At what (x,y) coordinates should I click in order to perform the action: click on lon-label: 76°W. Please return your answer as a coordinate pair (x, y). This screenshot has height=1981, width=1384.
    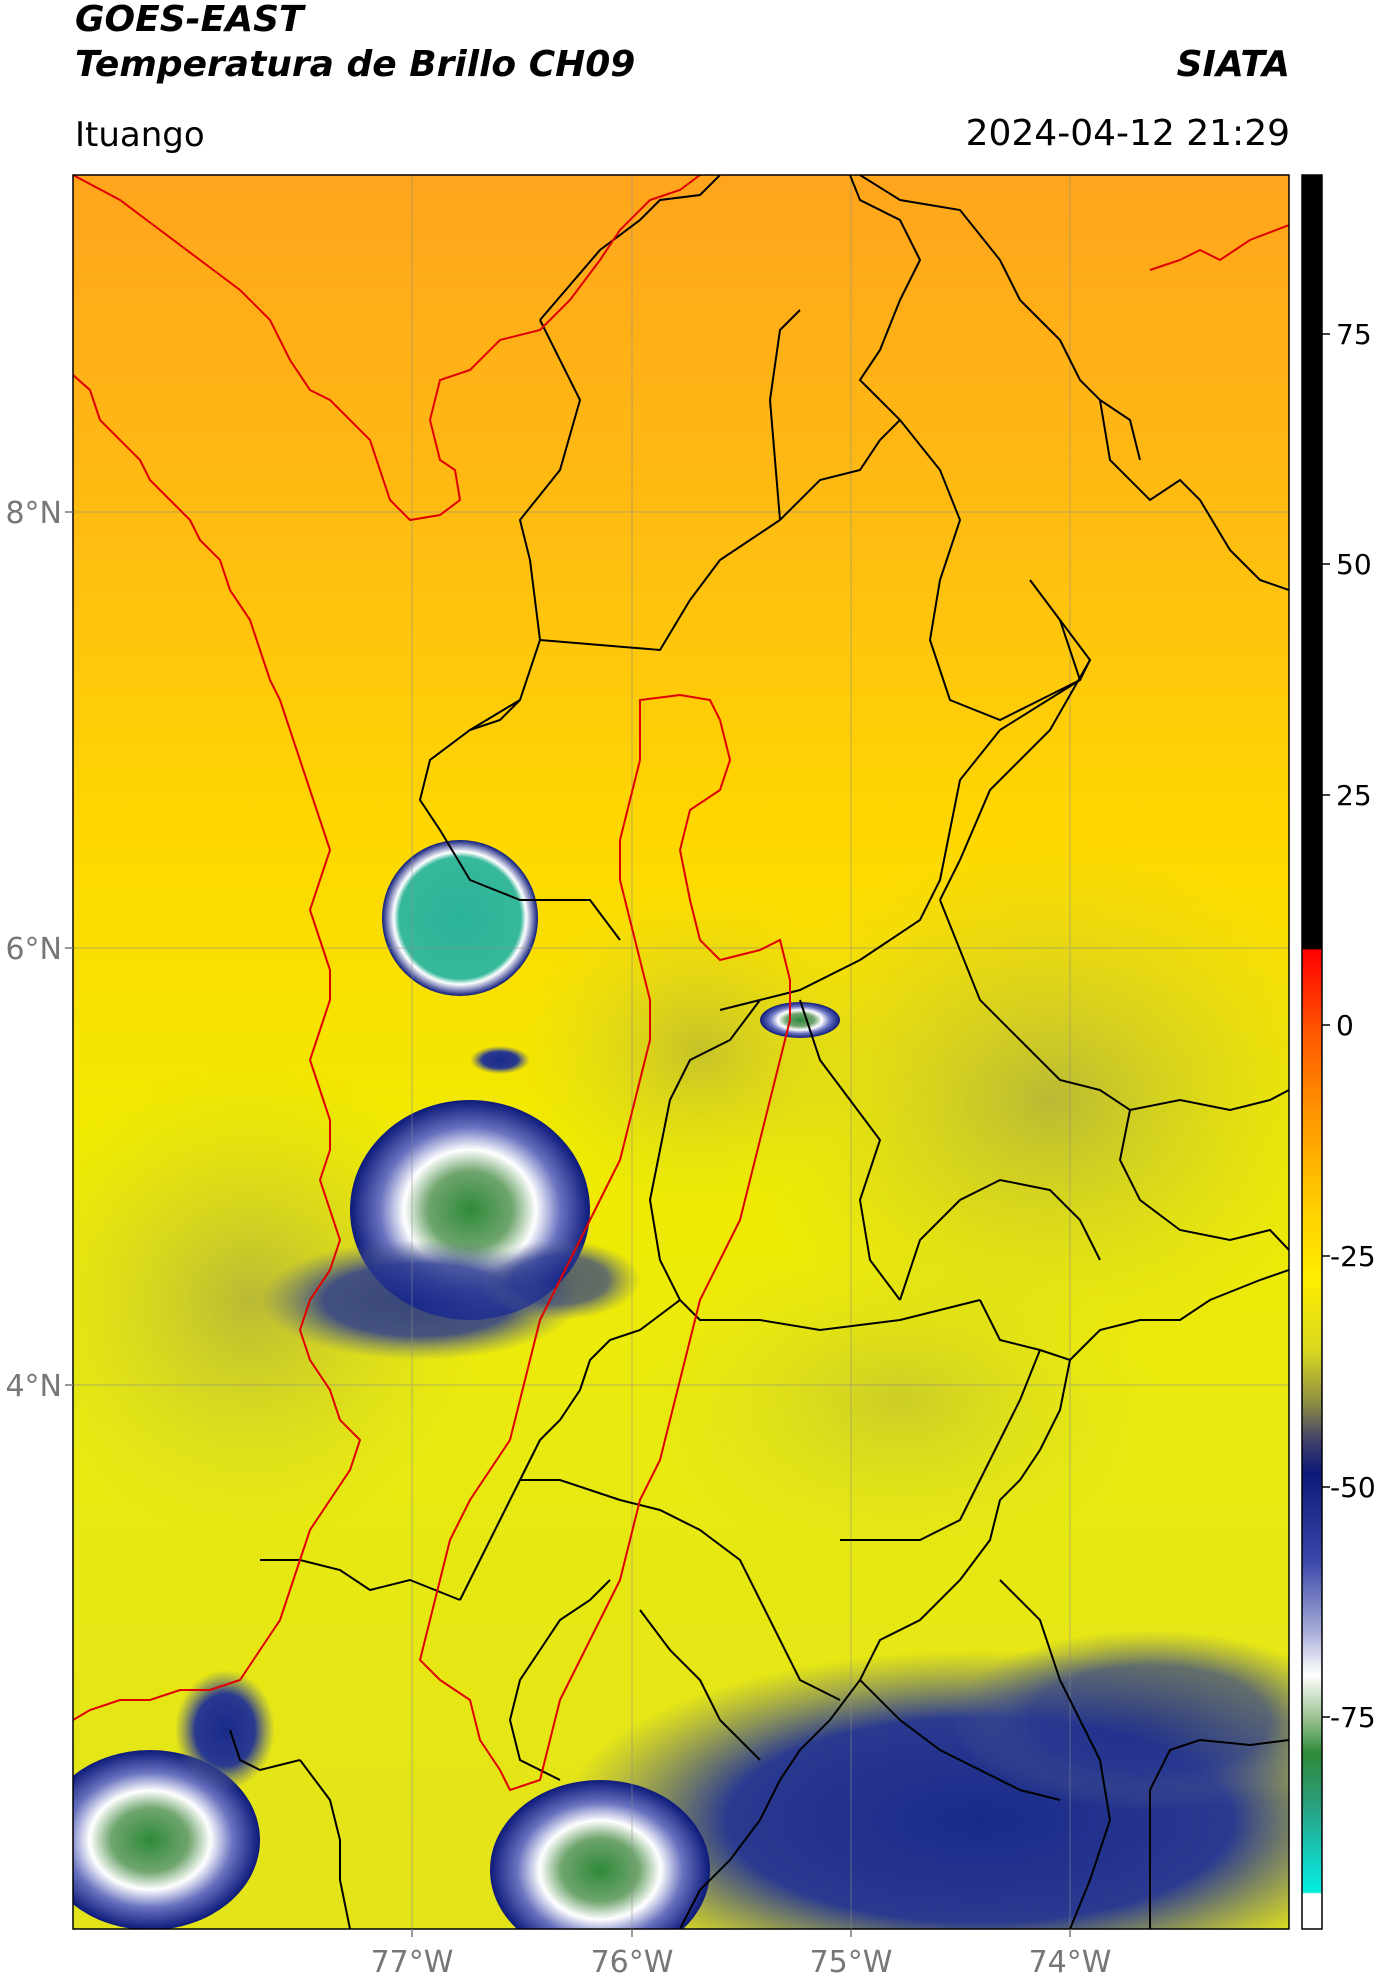
    Looking at the image, I should click on (632, 1962).